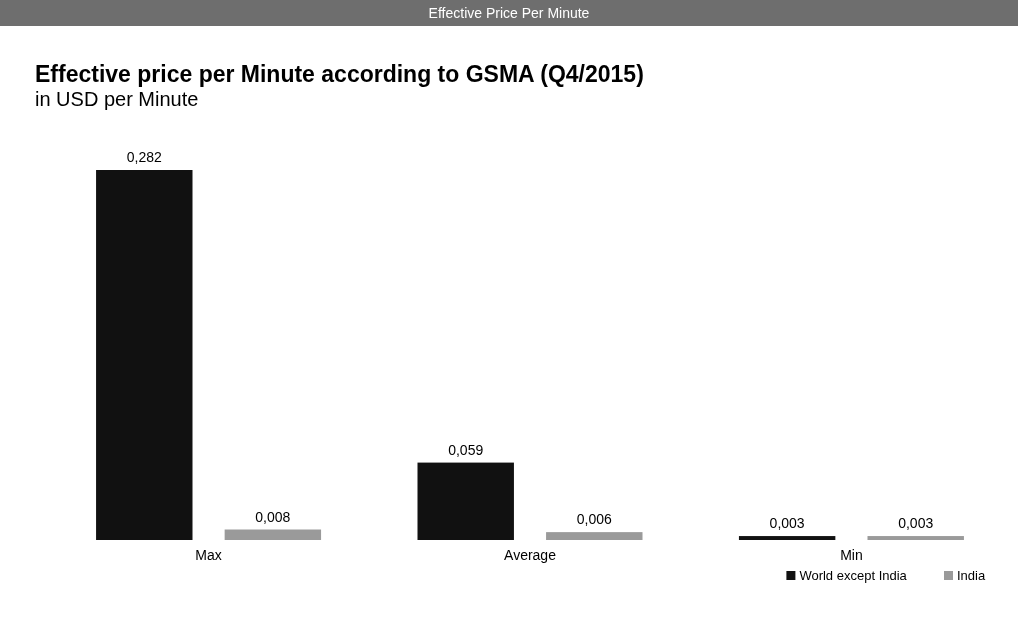 The width and height of the screenshot is (1018, 617). What do you see at coordinates (853, 575) in the screenshot?
I see `legend-label: World except India` at bounding box center [853, 575].